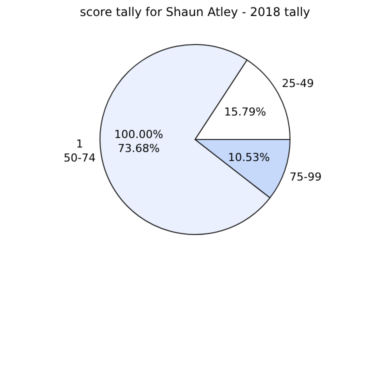 This screenshot has height=390, width=390. Describe the element at coordinates (80, 158) in the screenshot. I see `slice-label: 50-74` at that location.